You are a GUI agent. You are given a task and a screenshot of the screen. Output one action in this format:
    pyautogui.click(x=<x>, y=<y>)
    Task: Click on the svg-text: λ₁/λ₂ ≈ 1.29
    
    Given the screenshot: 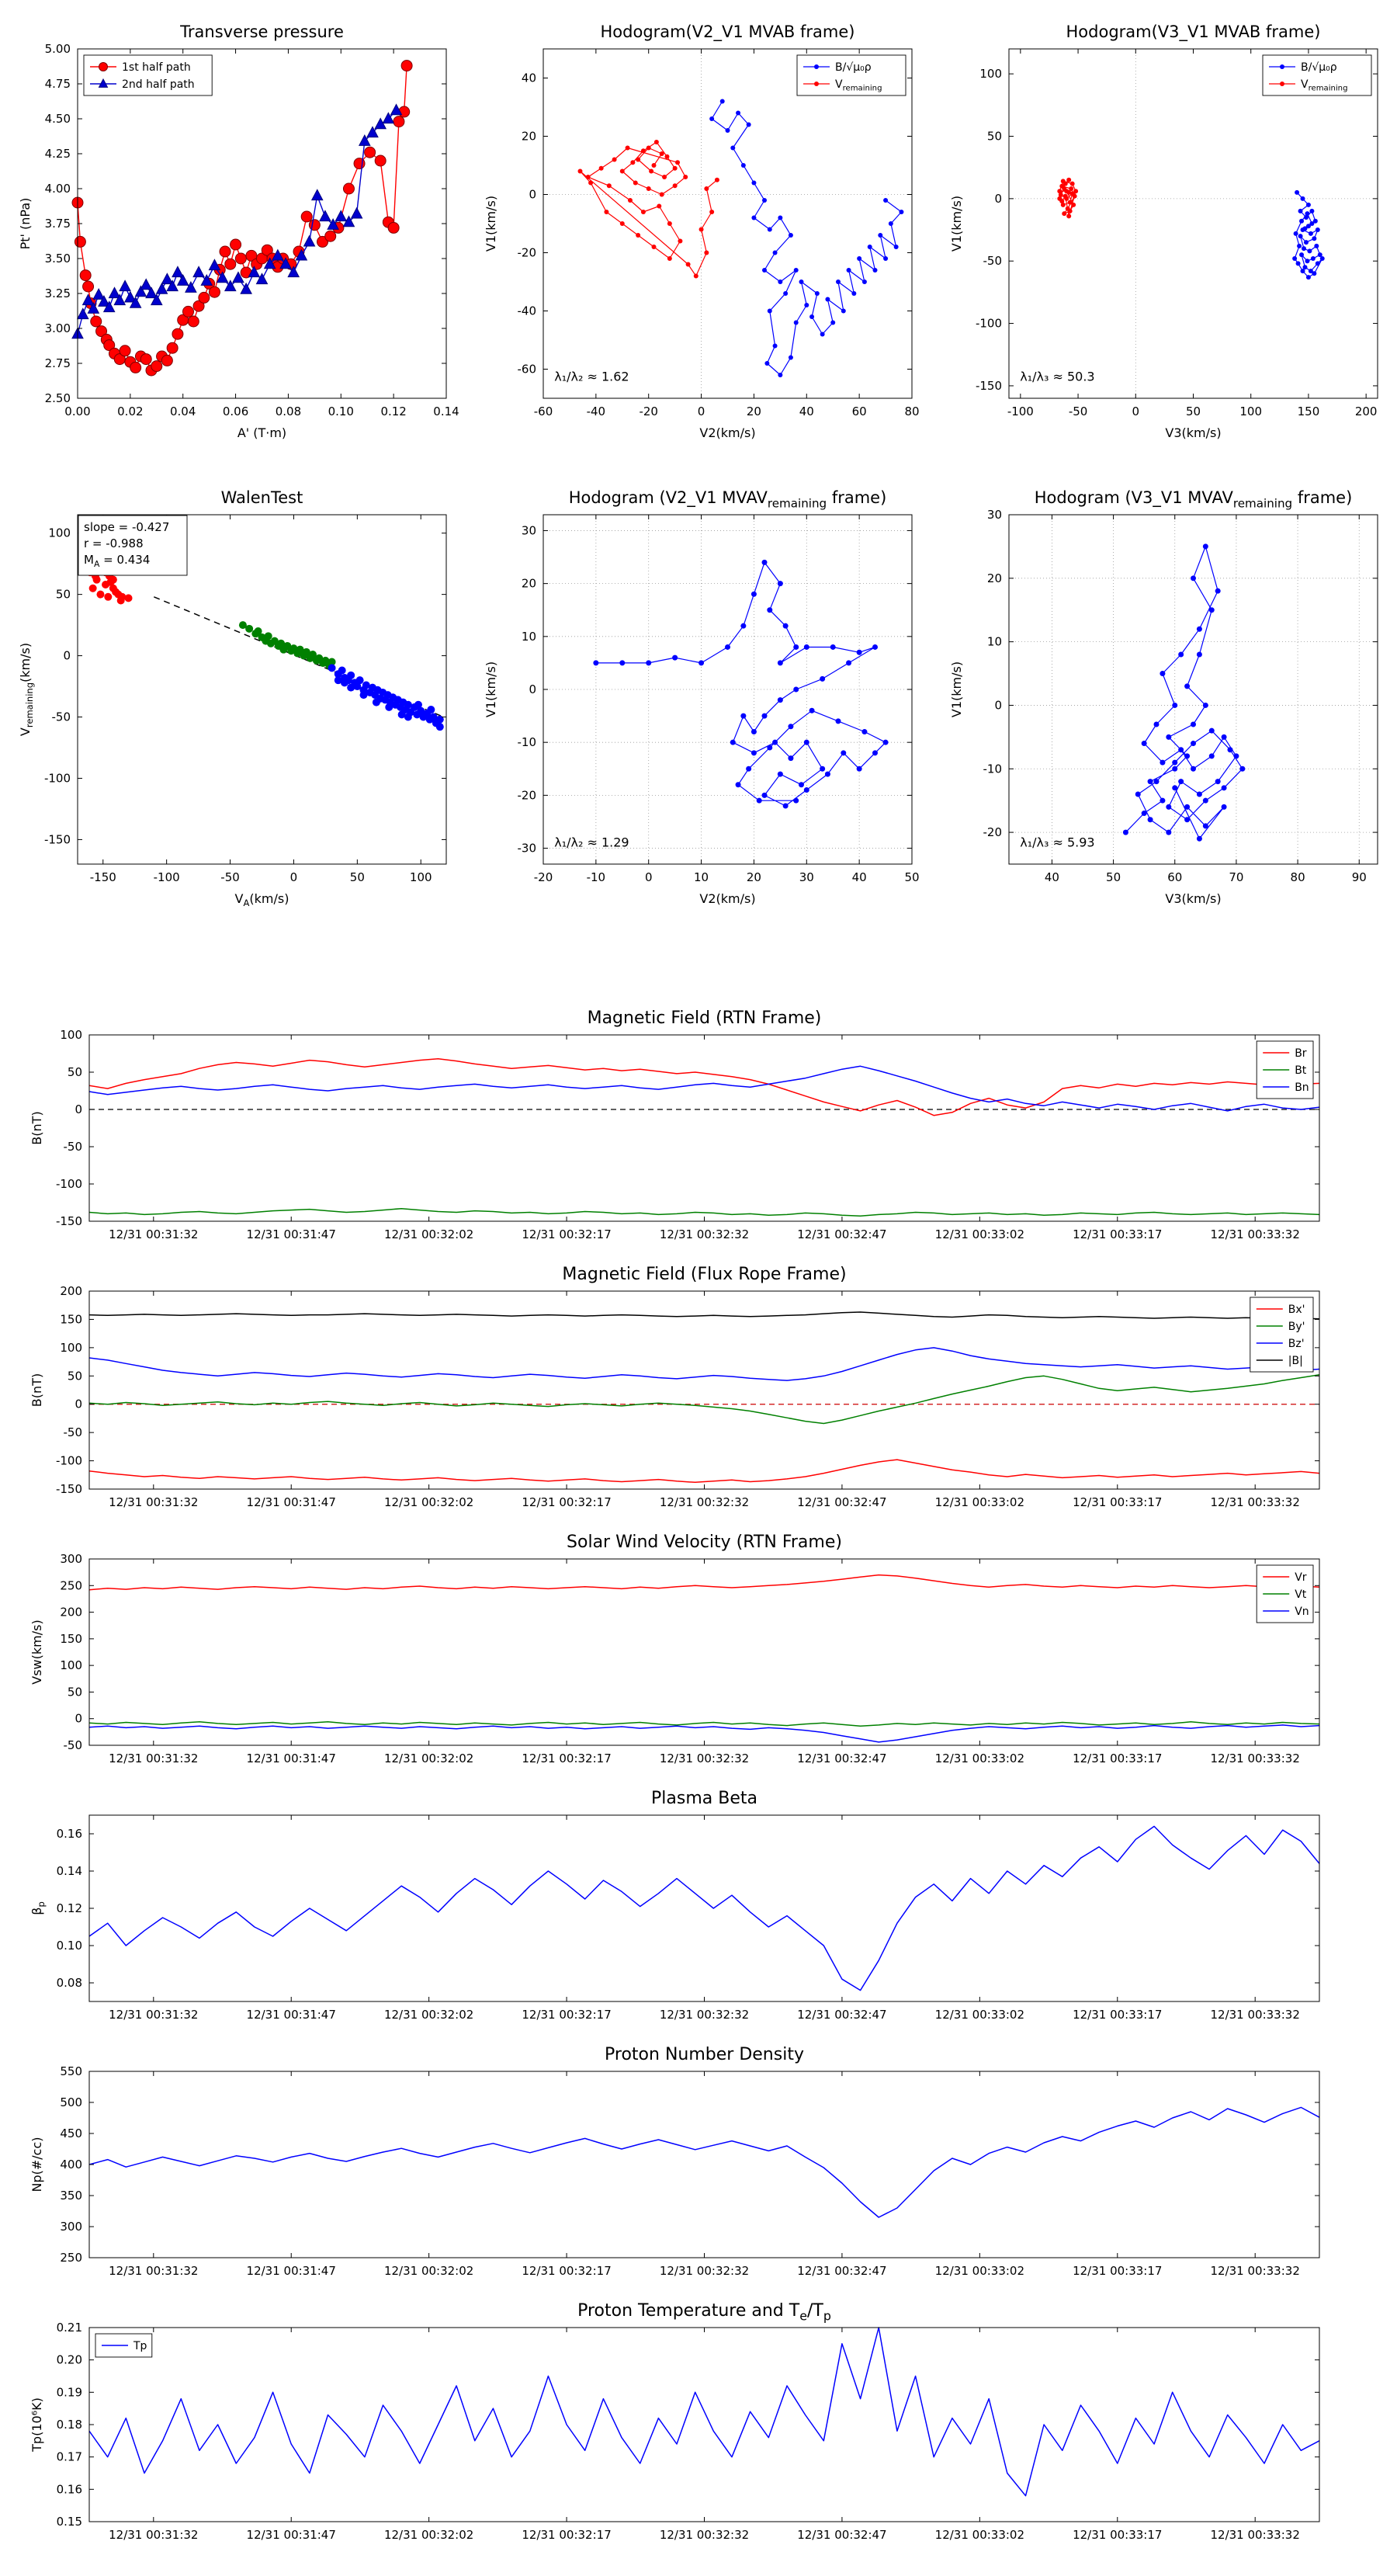 What is the action you would take?
    pyautogui.click(x=591, y=842)
    